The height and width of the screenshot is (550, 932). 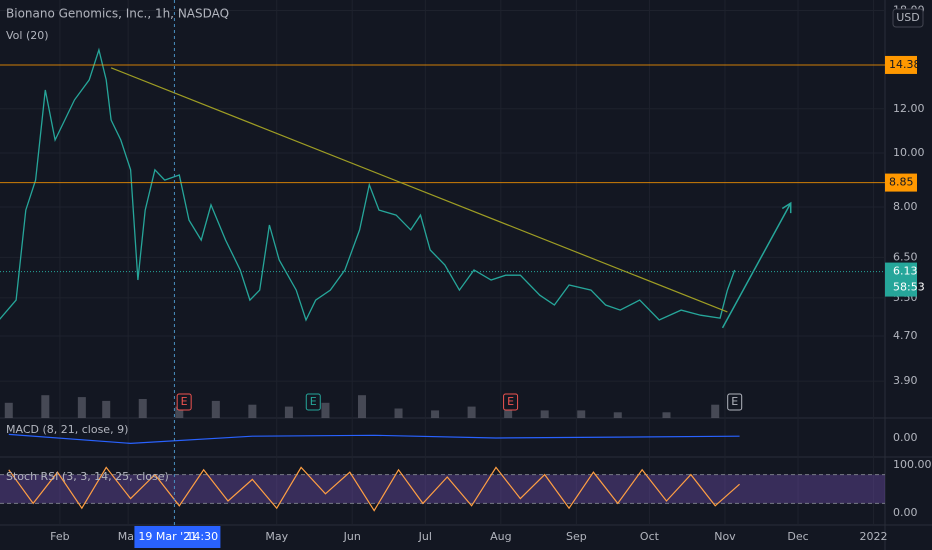 What do you see at coordinates (352, 536) in the screenshot?
I see `x-tick-label: Jun` at bounding box center [352, 536].